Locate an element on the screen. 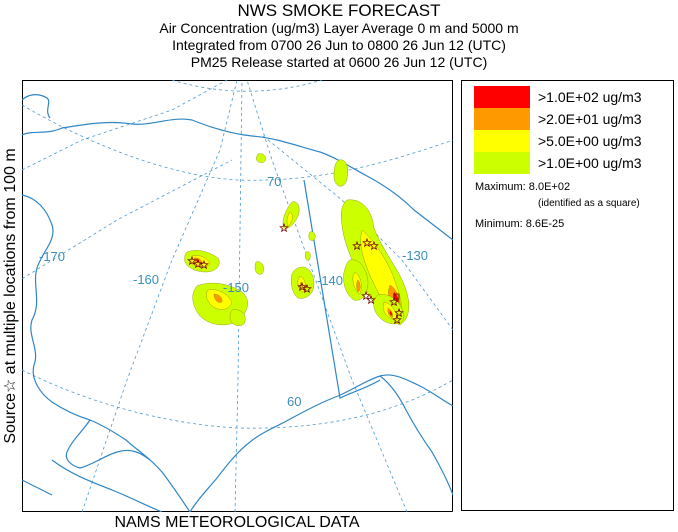 The height and width of the screenshot is (532, 678). plume-far-north-l4 is located at coordinates (261, 158).